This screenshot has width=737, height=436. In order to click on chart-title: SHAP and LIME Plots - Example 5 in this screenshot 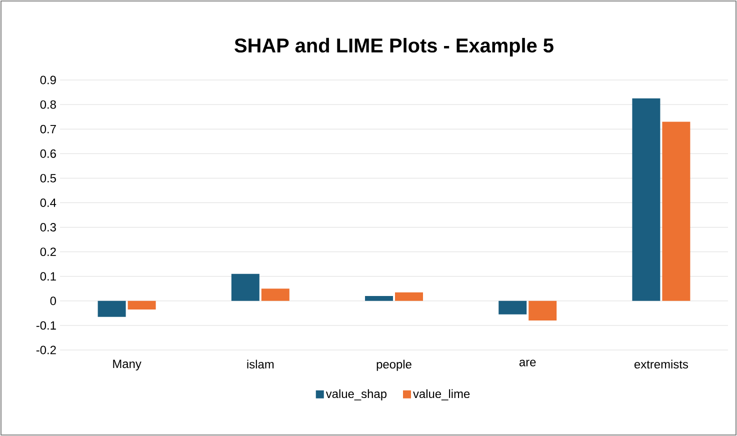, I will do `click(394, 47)`.